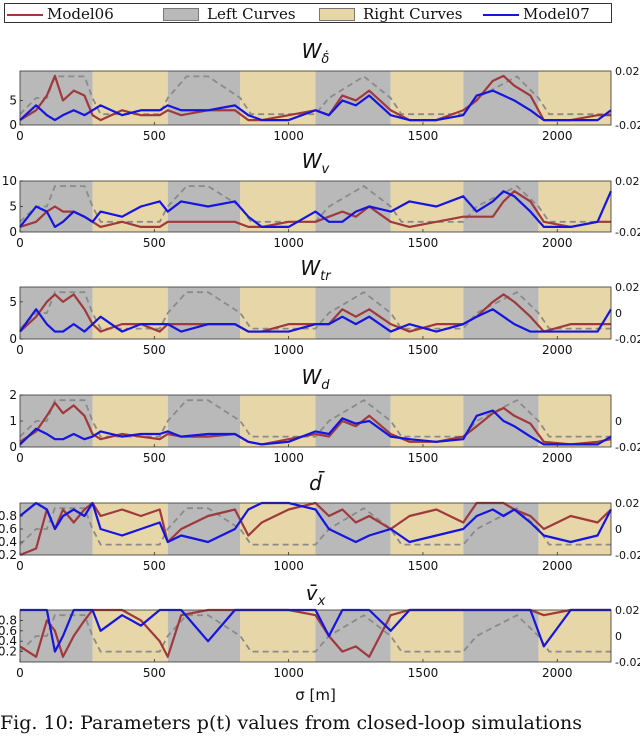 The image size is (640, 740). I want to click on panel-4: 0 500 1000 1500 2000 0 1 2 0 -0.02 Wd, so click(324, 415).